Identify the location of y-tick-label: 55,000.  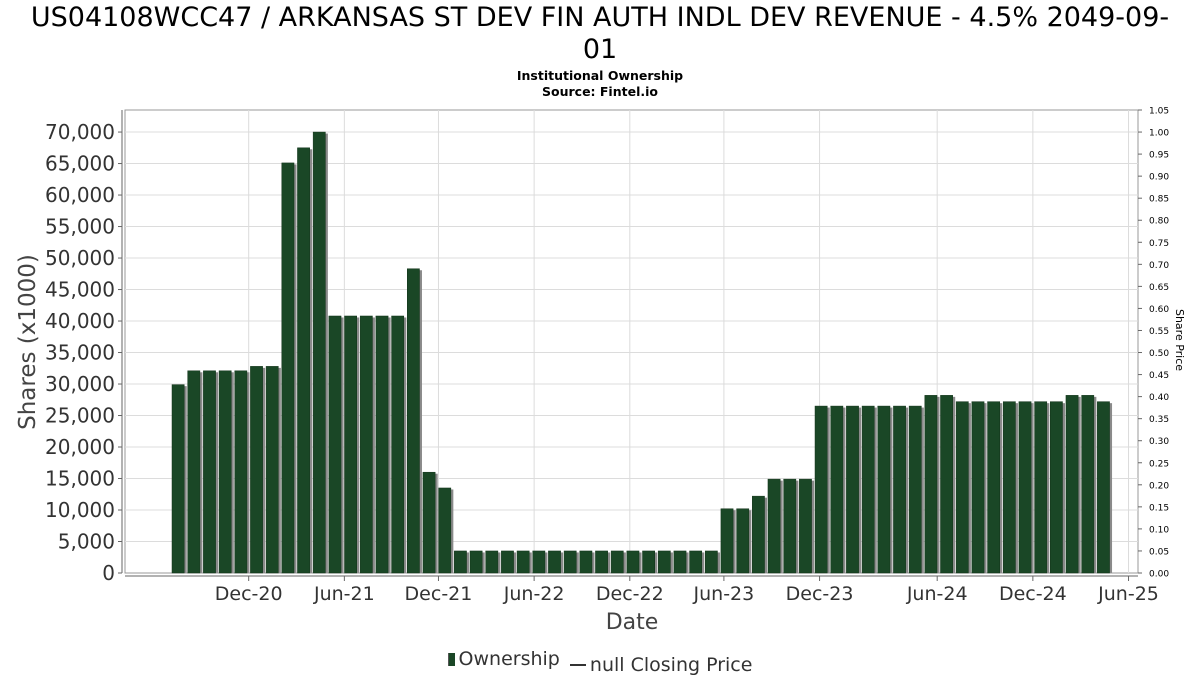
(80, 227).